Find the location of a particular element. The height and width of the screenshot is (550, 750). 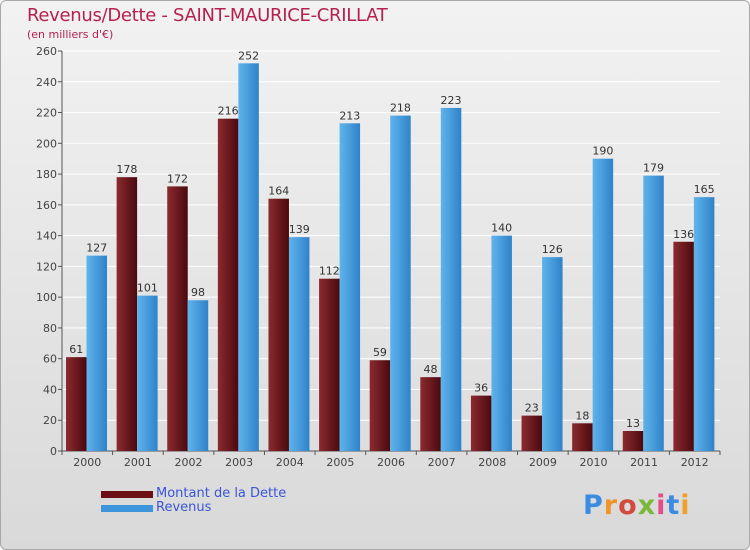

bar-revenus-2002 is located at coordinates (198, 375).